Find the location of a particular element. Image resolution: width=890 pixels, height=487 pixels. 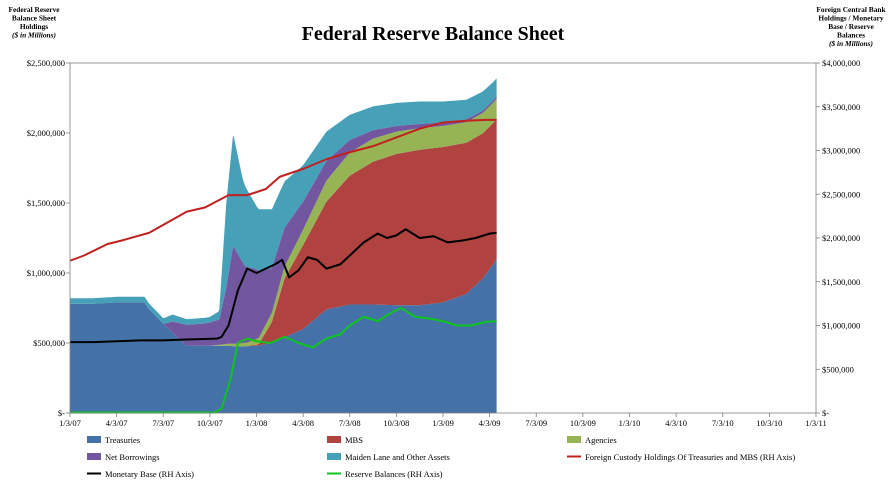

x-tick-label: 4/3/08 is located at coordinates (303, 423).